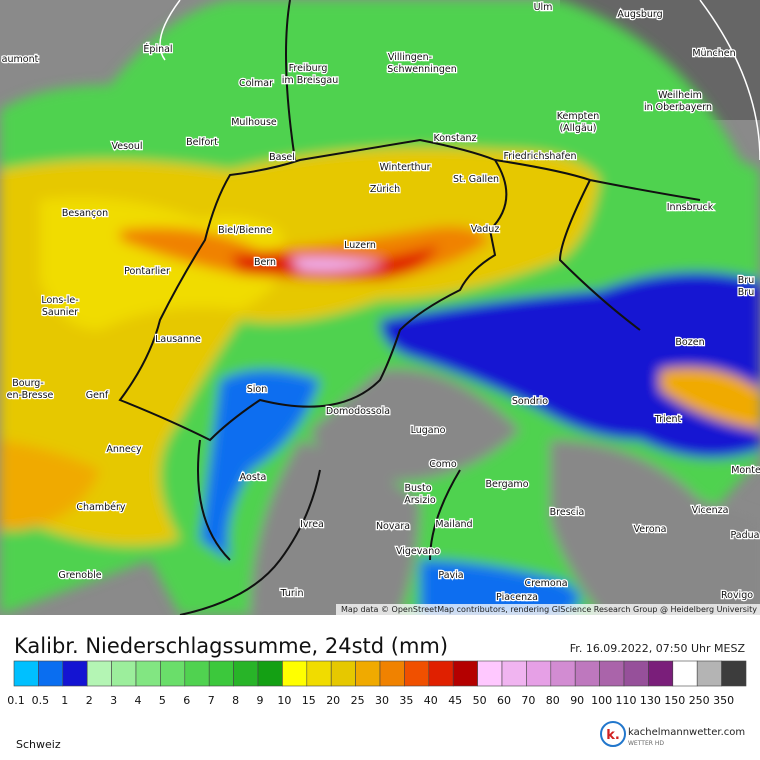  What do you see at coordinates (746, 292) in the screenshot?
I see `city-label: Bru` at bounding box center [746, 292].